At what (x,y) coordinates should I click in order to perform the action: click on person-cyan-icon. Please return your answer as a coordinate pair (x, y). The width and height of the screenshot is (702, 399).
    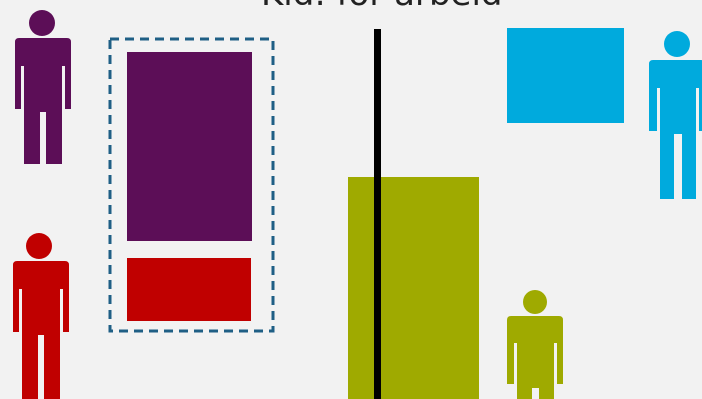
    Looking at the image, I should click on (675, 115).